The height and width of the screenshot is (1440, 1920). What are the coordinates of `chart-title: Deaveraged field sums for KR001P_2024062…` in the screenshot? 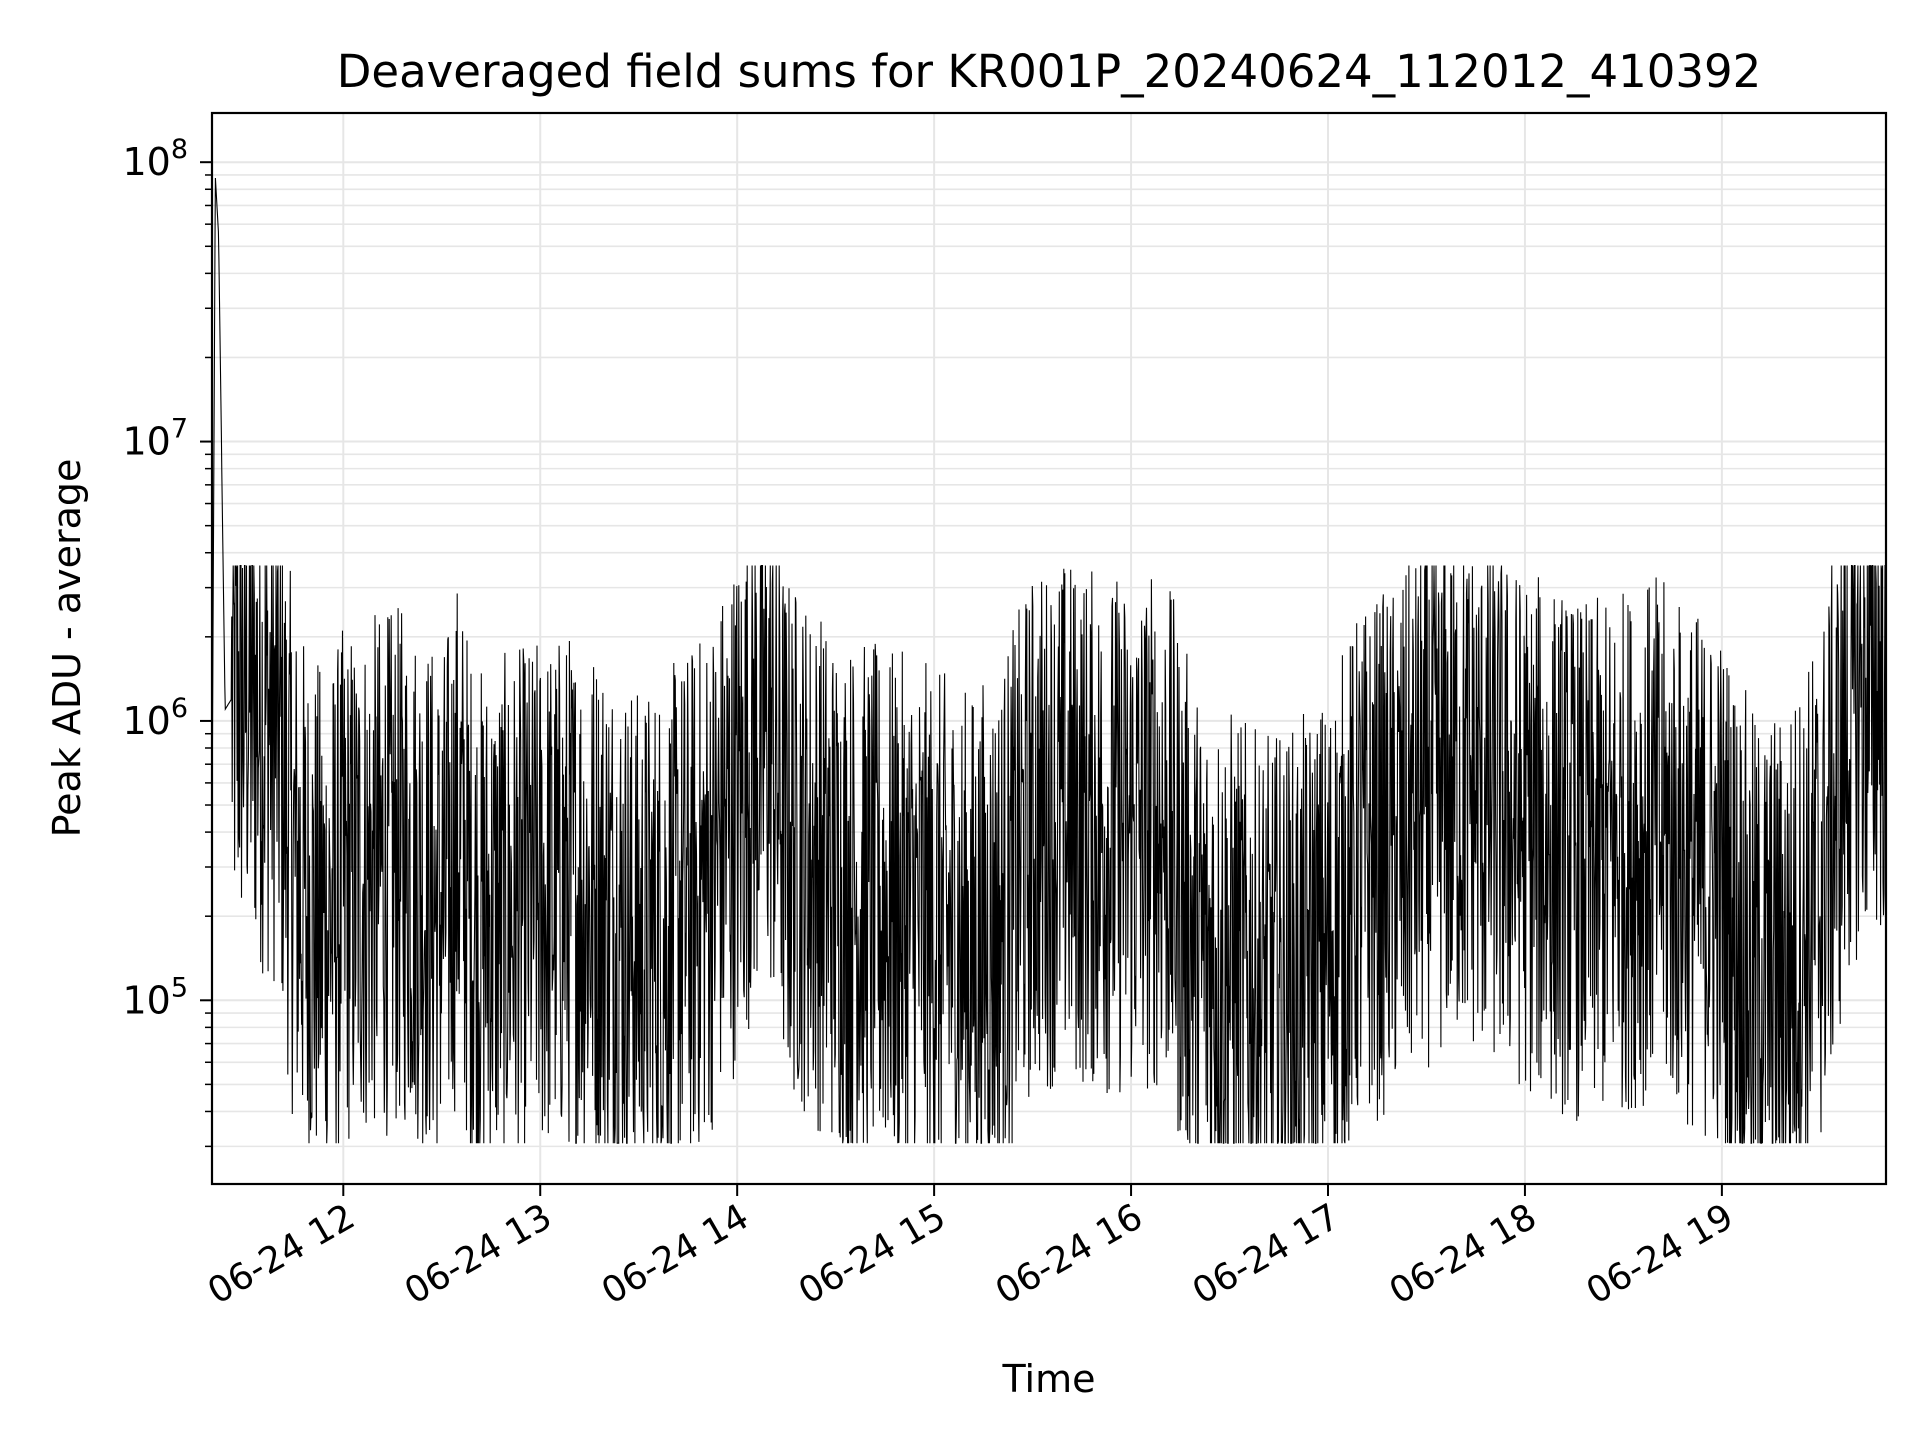 It's located at (1049, 71).